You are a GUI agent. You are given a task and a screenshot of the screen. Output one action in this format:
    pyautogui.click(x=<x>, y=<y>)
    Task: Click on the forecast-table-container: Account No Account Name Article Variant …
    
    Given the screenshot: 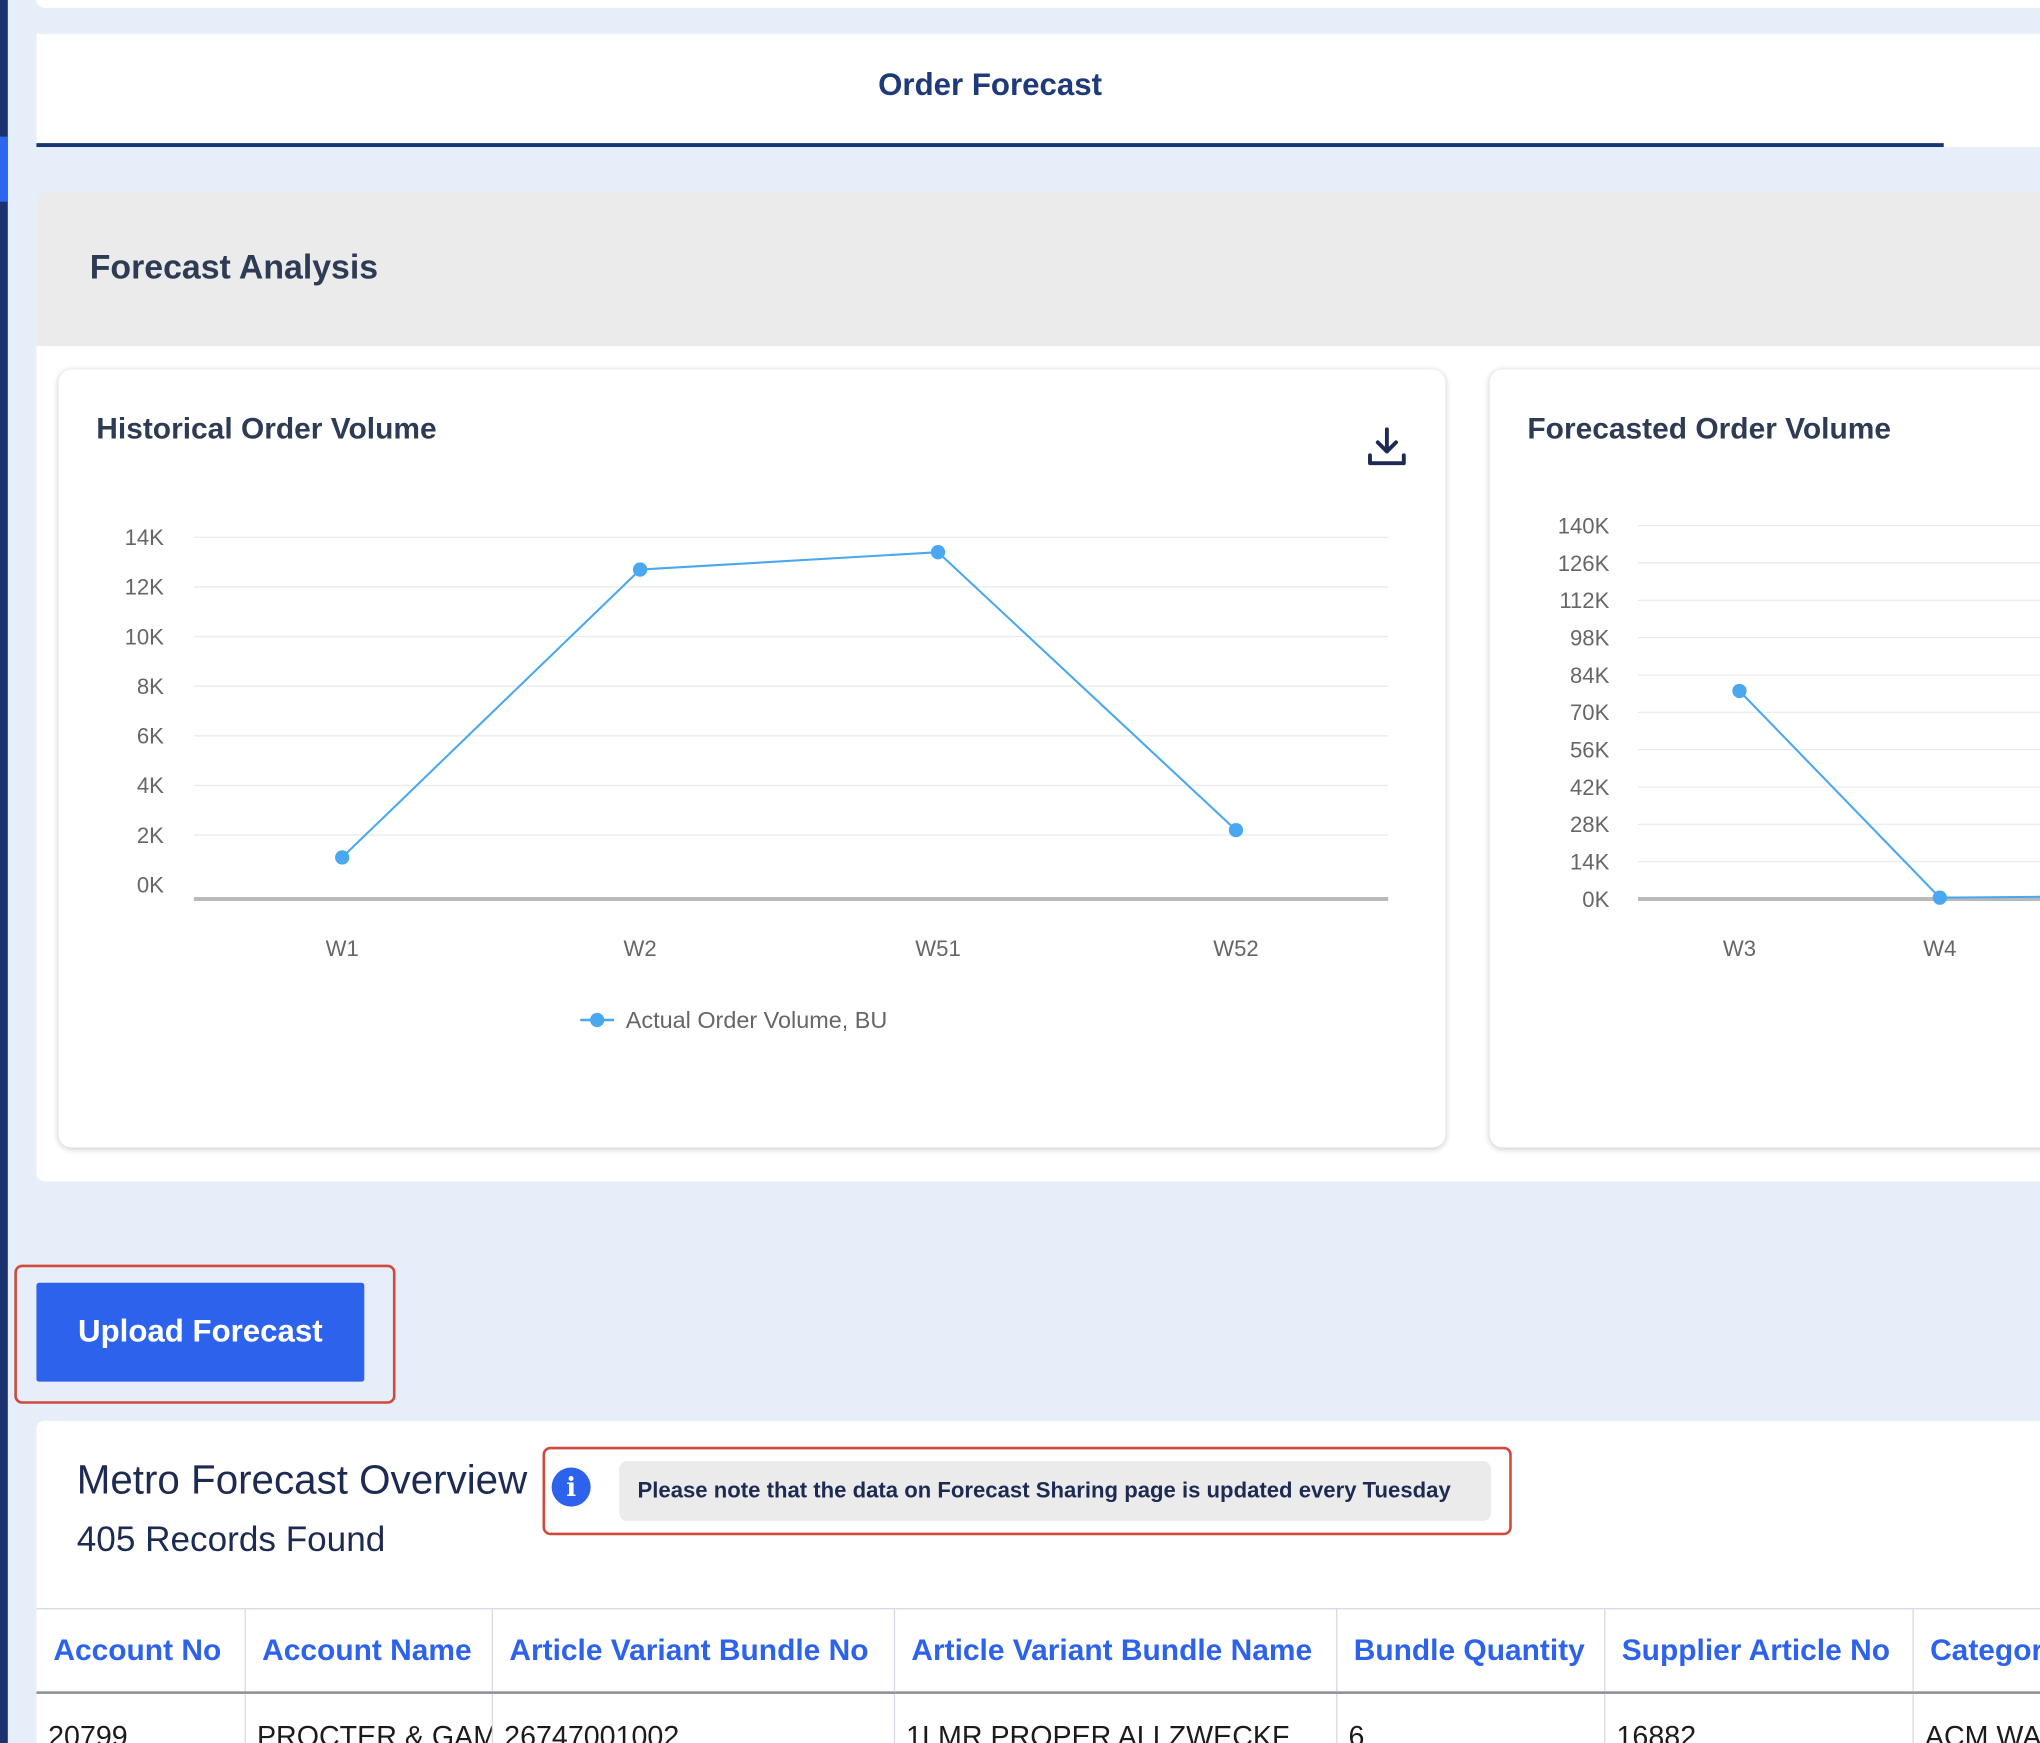 What is the action you would take?
    pyautogui.click(x=1038, y=1675)
    